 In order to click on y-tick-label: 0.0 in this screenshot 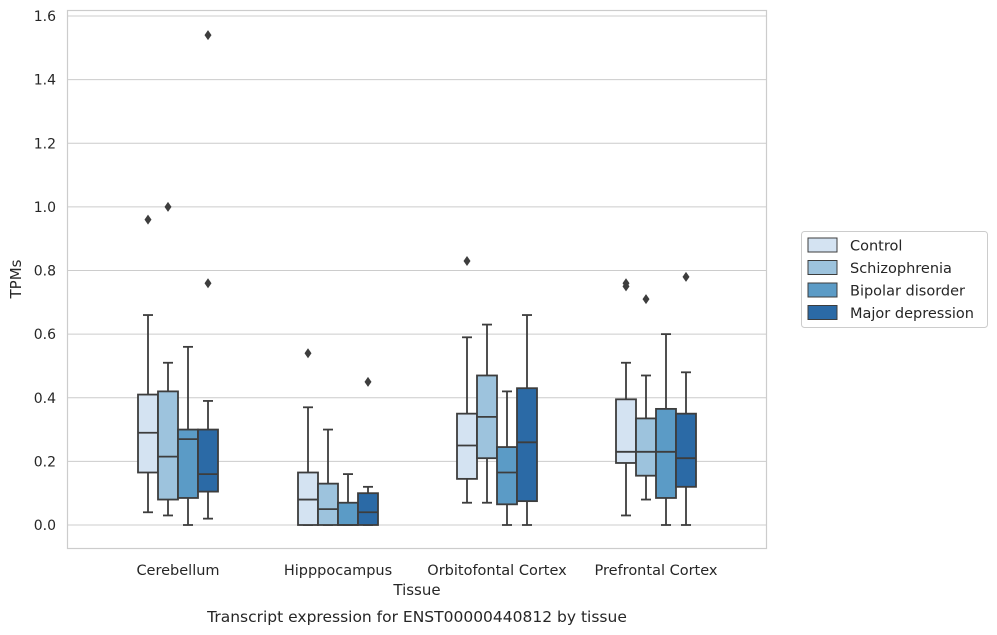, I will do `click(45, 526)`.